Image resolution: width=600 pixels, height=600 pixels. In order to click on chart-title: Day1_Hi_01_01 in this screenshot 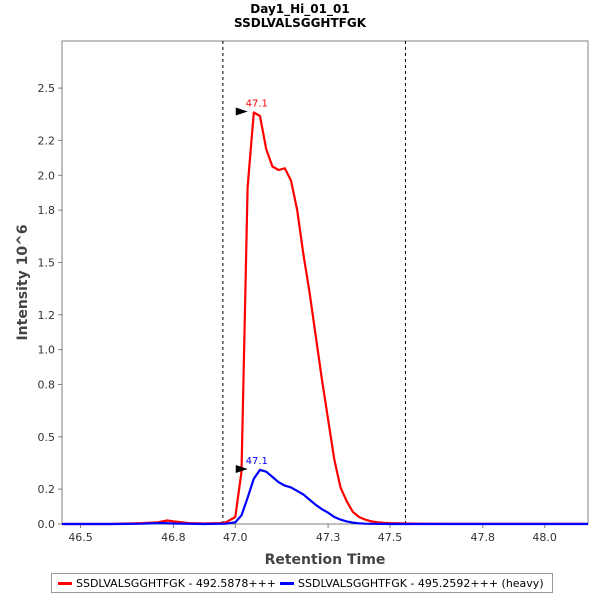, I will do `click(300, 9)`.